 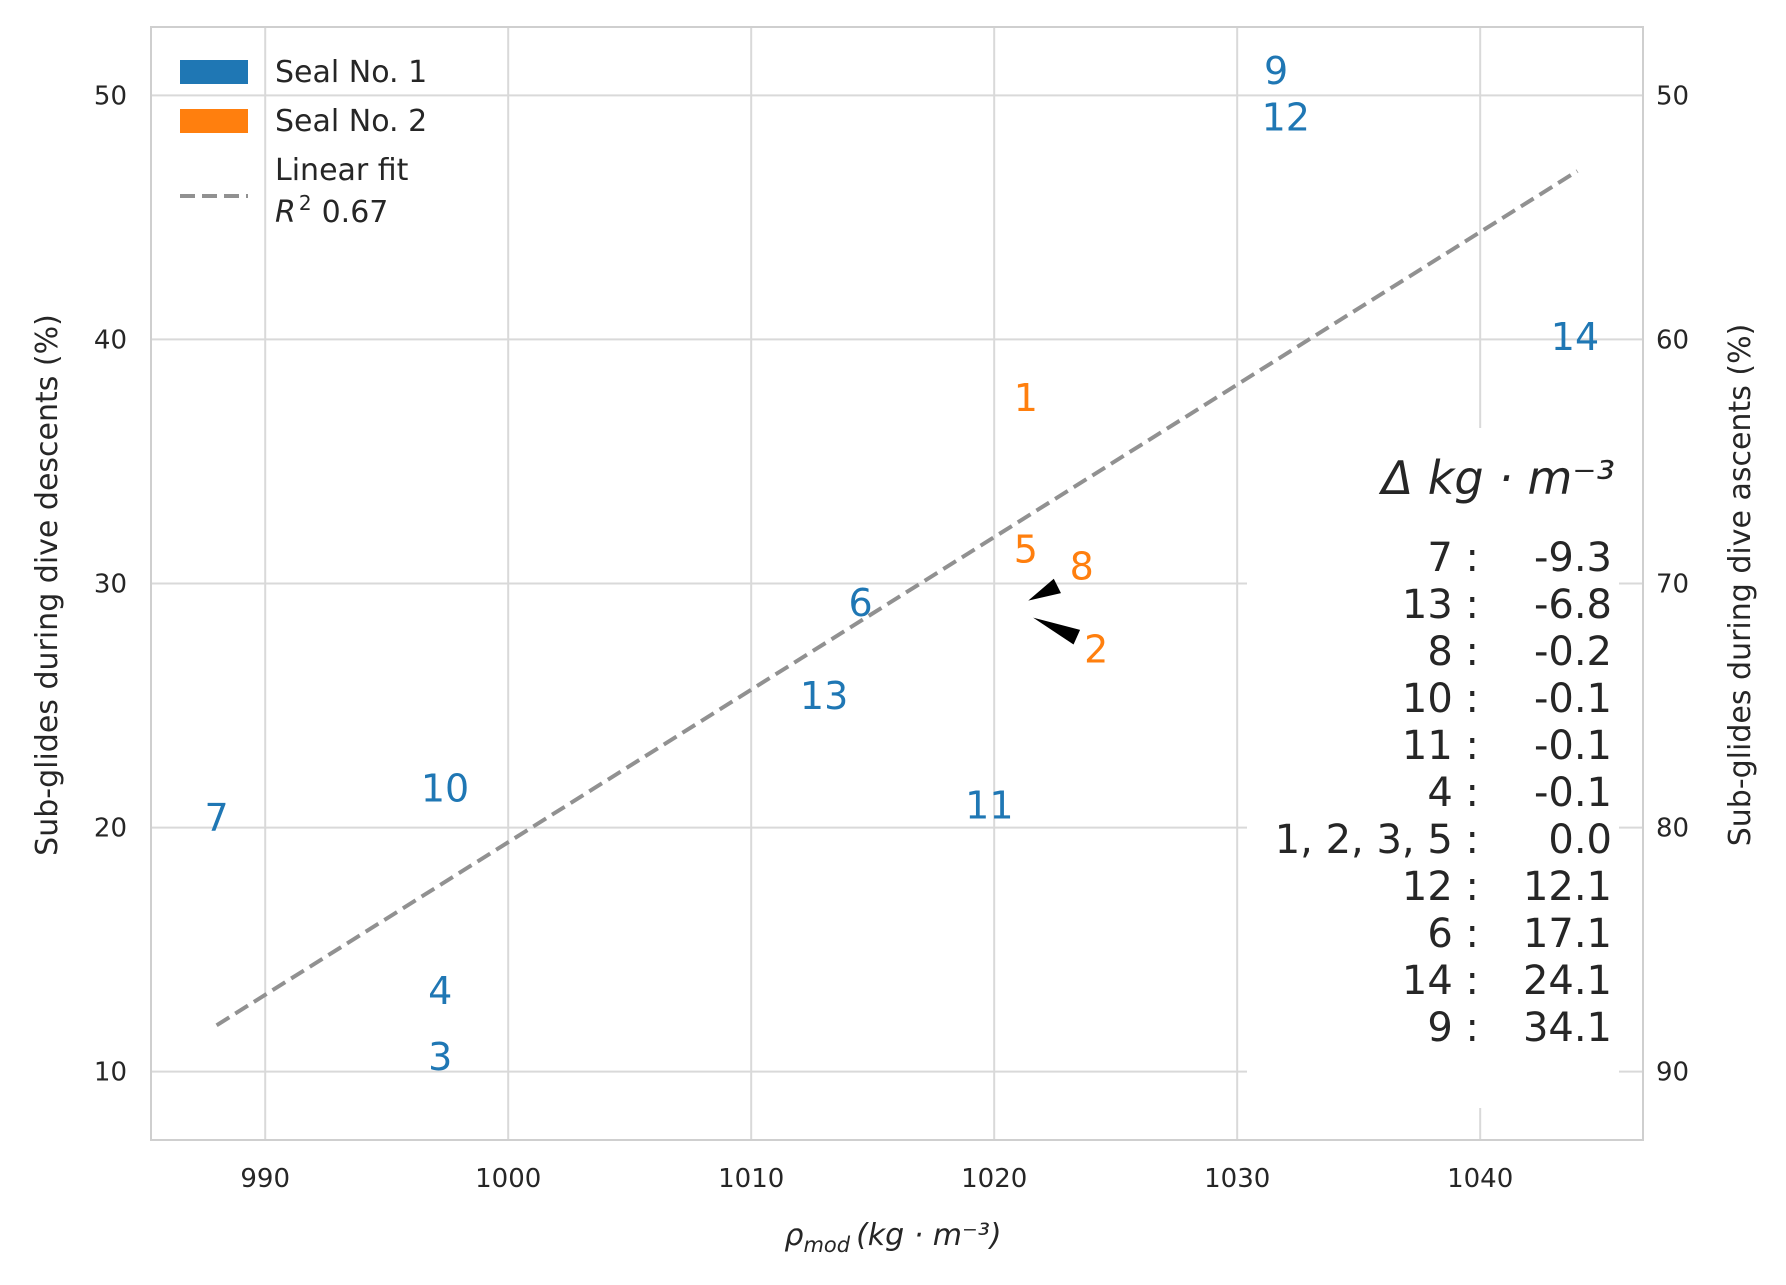 What do you see at coordinates (110, 1073) in the screenshot?
I see `y-tick-label-0: 10` at bounding box center [110, 1073].